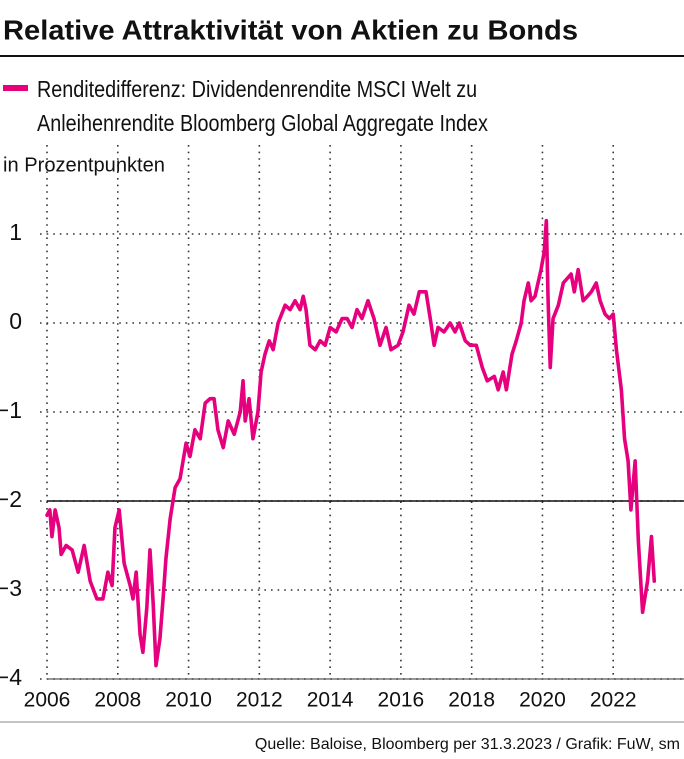 The height and width of the screenshot is (759, 684). What do you see at coordinates (613, 700) in the screenshot?
I see `x-tick-label: 2022` at bounding box center [613, 700].